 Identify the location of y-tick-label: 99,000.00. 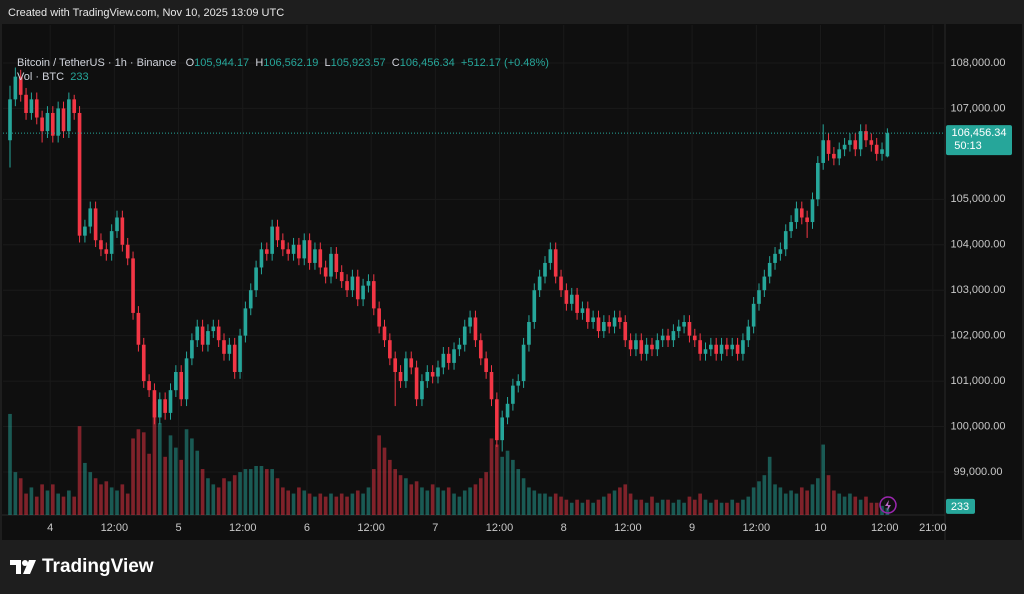
(978, 472).